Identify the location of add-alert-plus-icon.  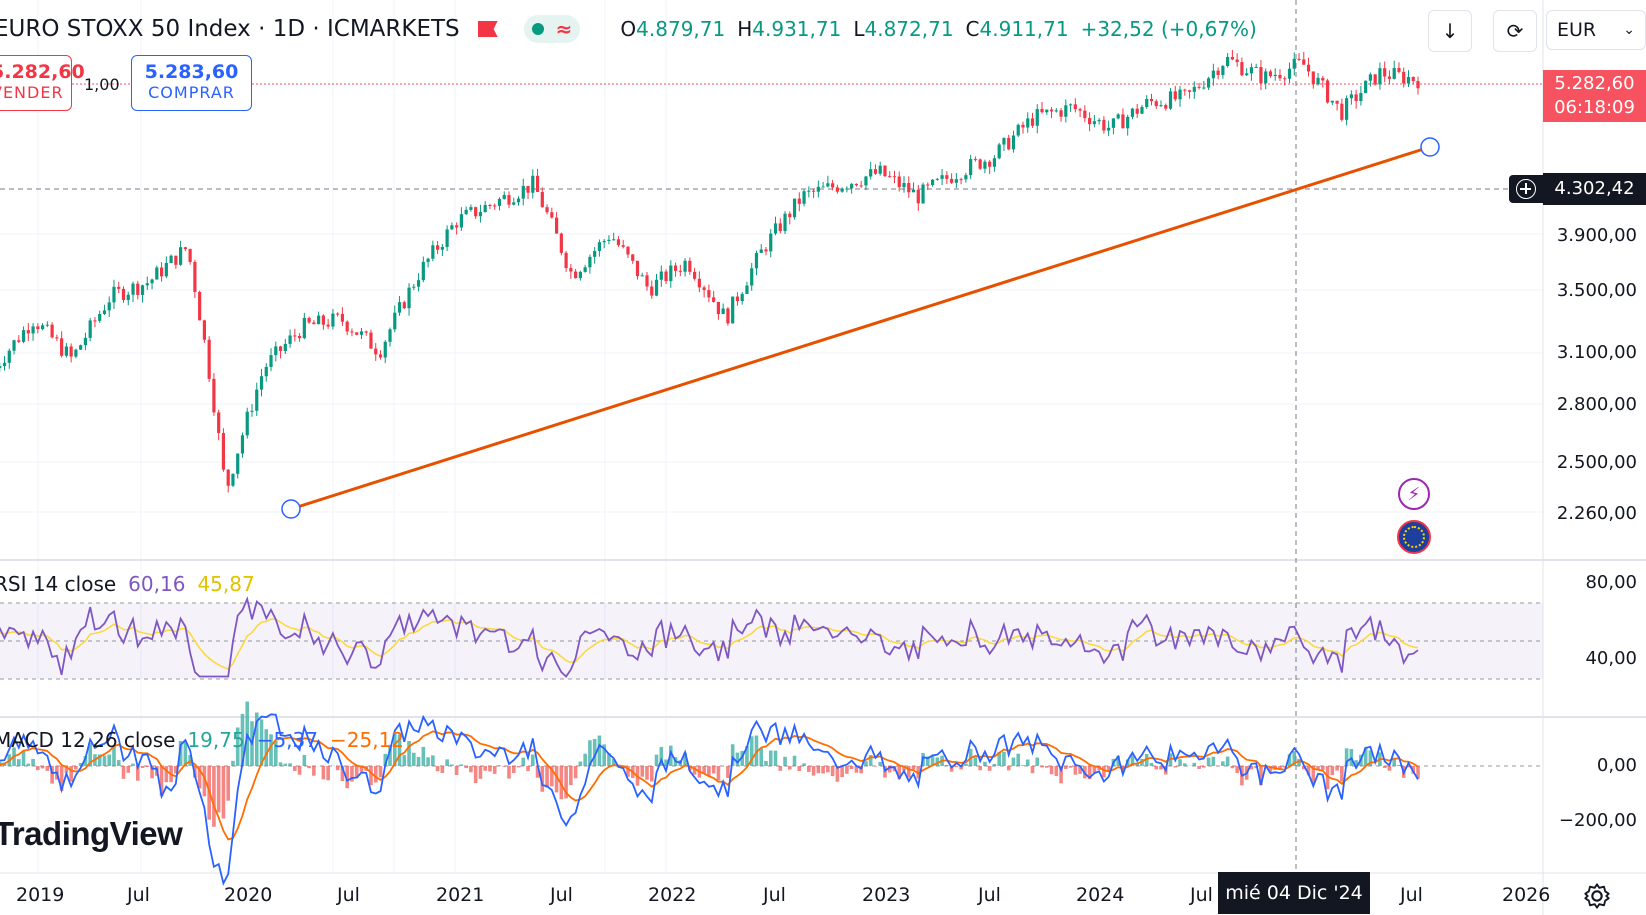
(1526, 189).